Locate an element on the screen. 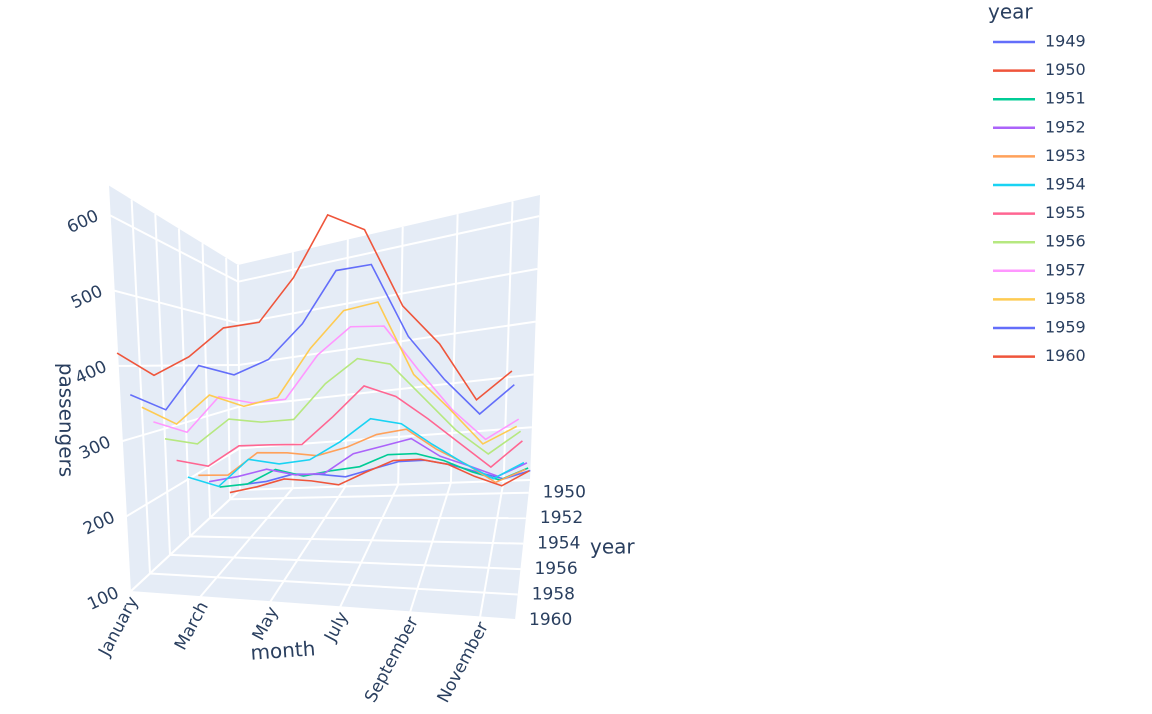 The width and height of the screenshot is (1152, 714). legend-label: 1950 is located at coordinates (1065, 69).